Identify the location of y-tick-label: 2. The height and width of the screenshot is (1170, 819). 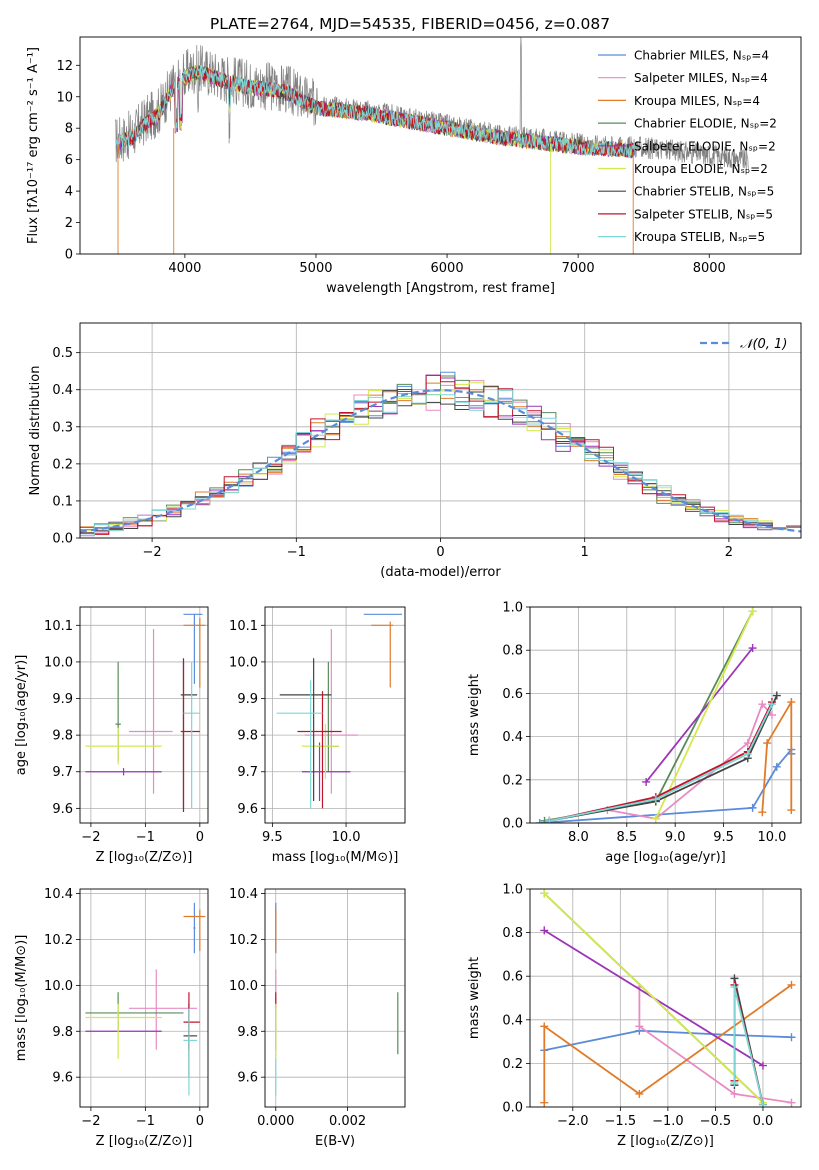
(69, 223).